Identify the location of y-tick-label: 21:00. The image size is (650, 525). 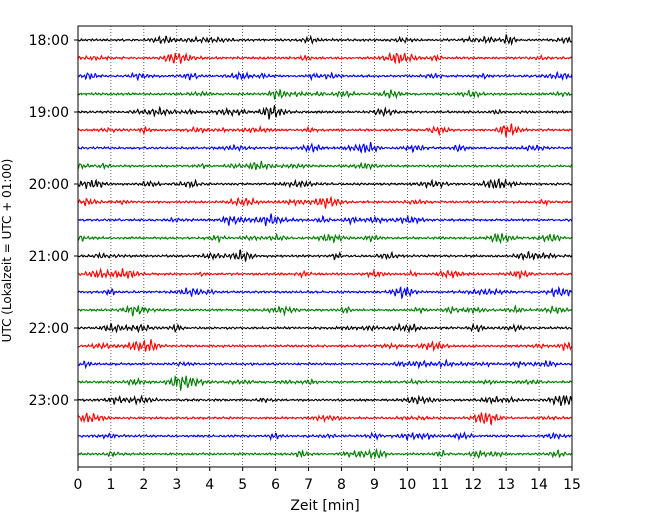
(49, 257).